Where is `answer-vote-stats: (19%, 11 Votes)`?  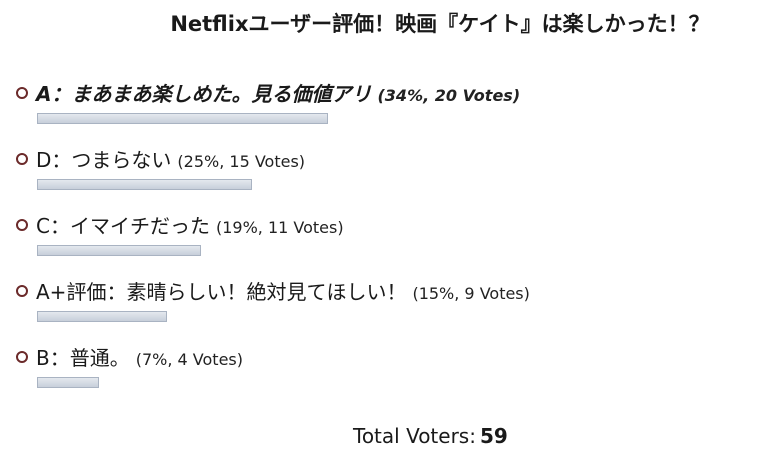
answer-vote-stats: (19%, 11 Votes) is located at coordinates (279, 227).